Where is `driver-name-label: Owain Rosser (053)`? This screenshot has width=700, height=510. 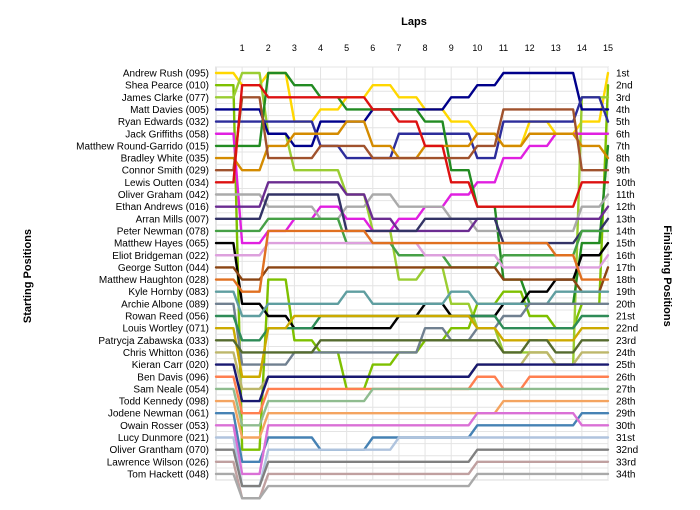
driver-name-label: Owain Rosser (053) is located at coordinates (164, 426).